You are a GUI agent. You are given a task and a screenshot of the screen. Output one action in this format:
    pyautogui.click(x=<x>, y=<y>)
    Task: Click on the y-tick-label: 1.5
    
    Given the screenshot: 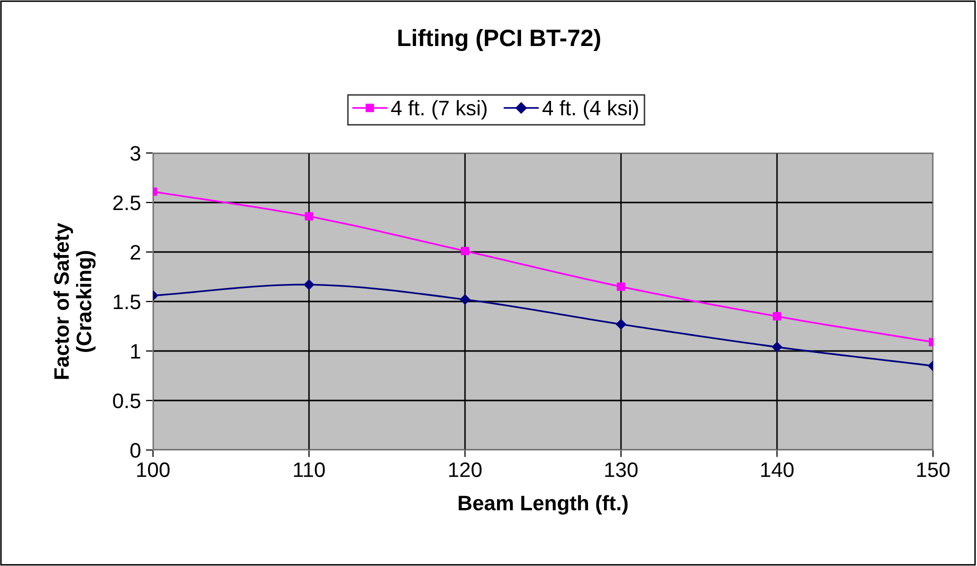 What is the action you would take?
    pyautogui.click(x=127, y=302)
    